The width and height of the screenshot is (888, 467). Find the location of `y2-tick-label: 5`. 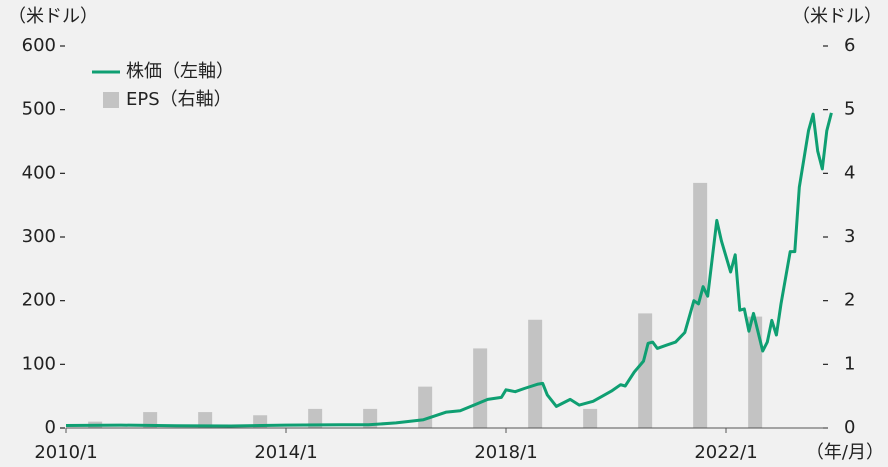

y2-tick-label: 5 is located at coordinates (849, 109).